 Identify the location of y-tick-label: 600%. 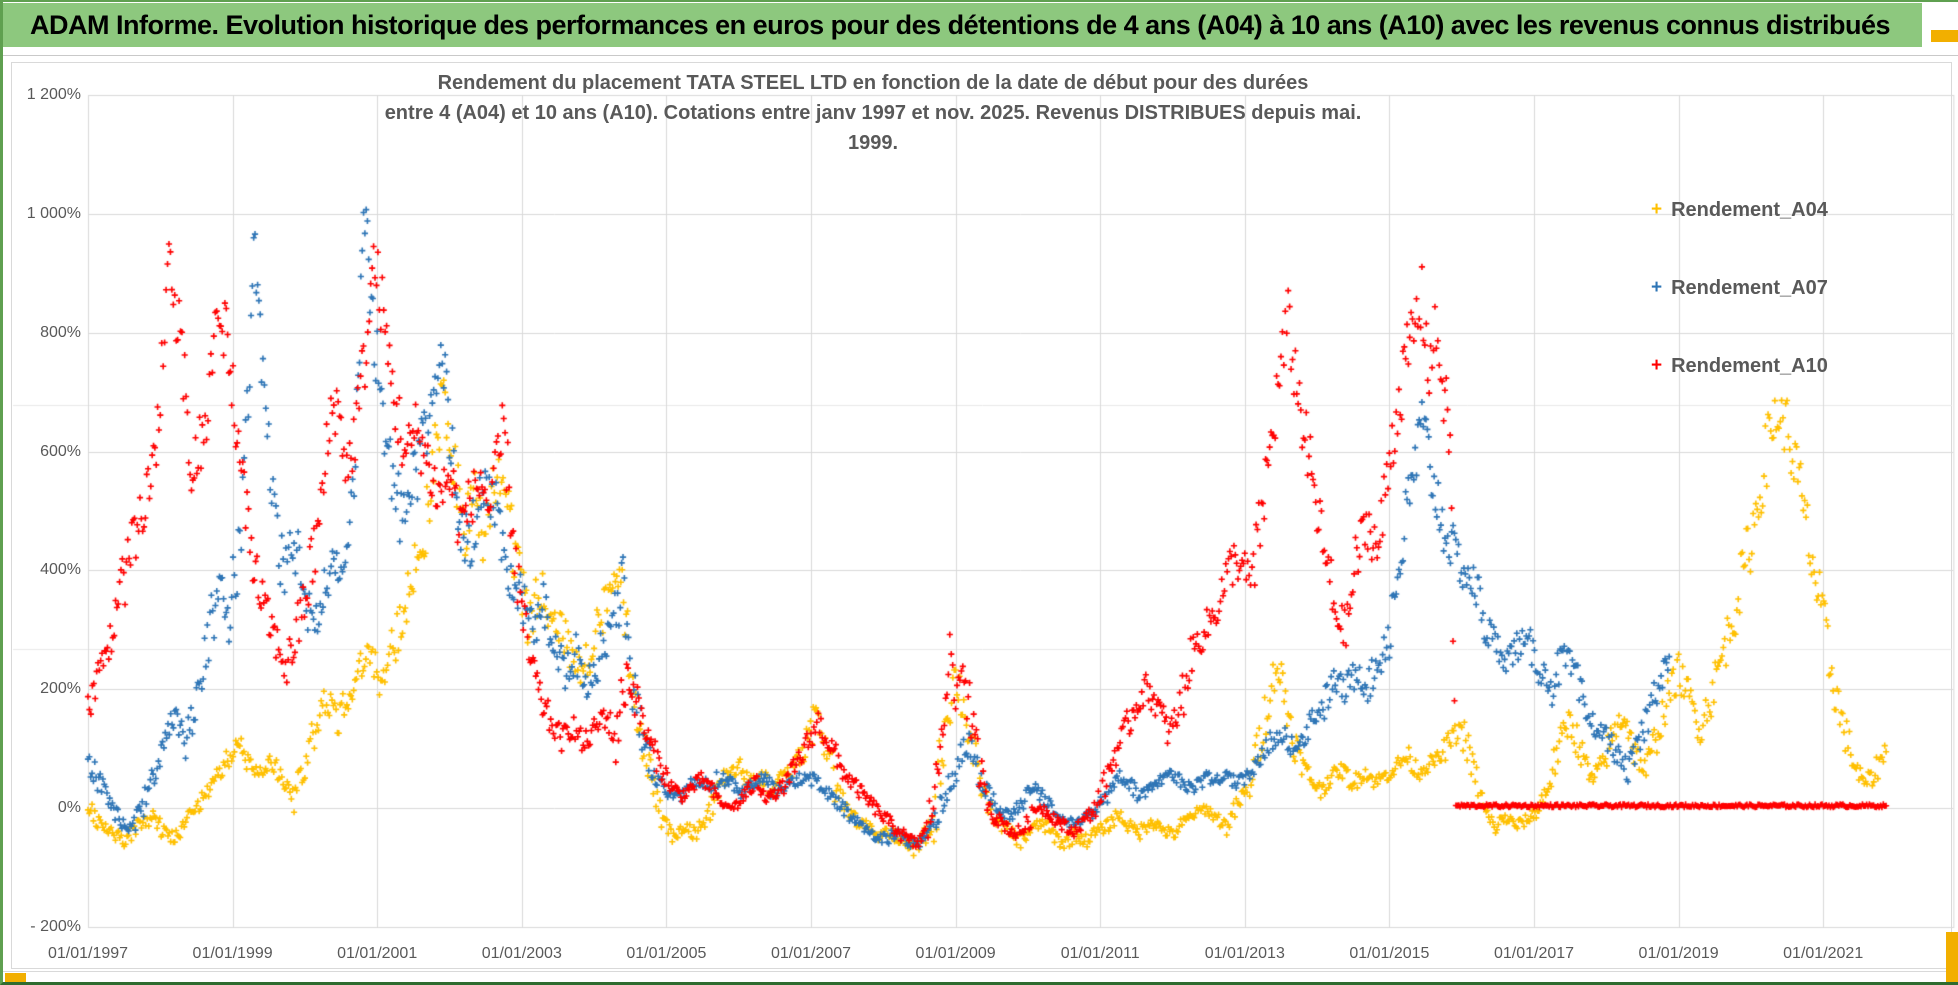
(60, 451).